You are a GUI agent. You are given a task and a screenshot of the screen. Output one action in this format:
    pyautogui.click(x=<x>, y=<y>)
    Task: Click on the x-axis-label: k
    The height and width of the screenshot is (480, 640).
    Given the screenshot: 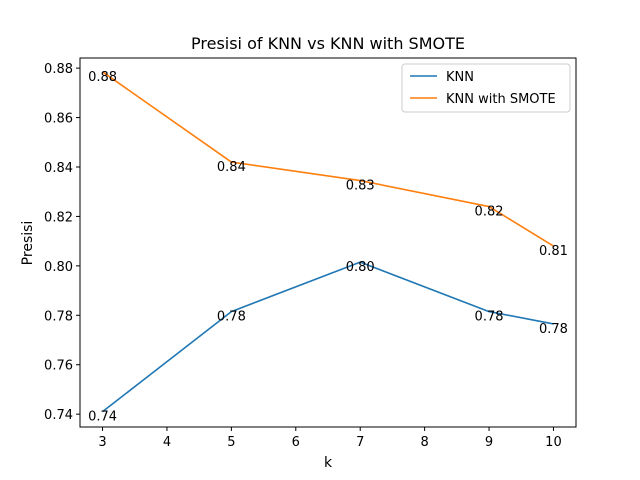 What is the action you would take?
    pyautogui.click(x=328, y=463)
    